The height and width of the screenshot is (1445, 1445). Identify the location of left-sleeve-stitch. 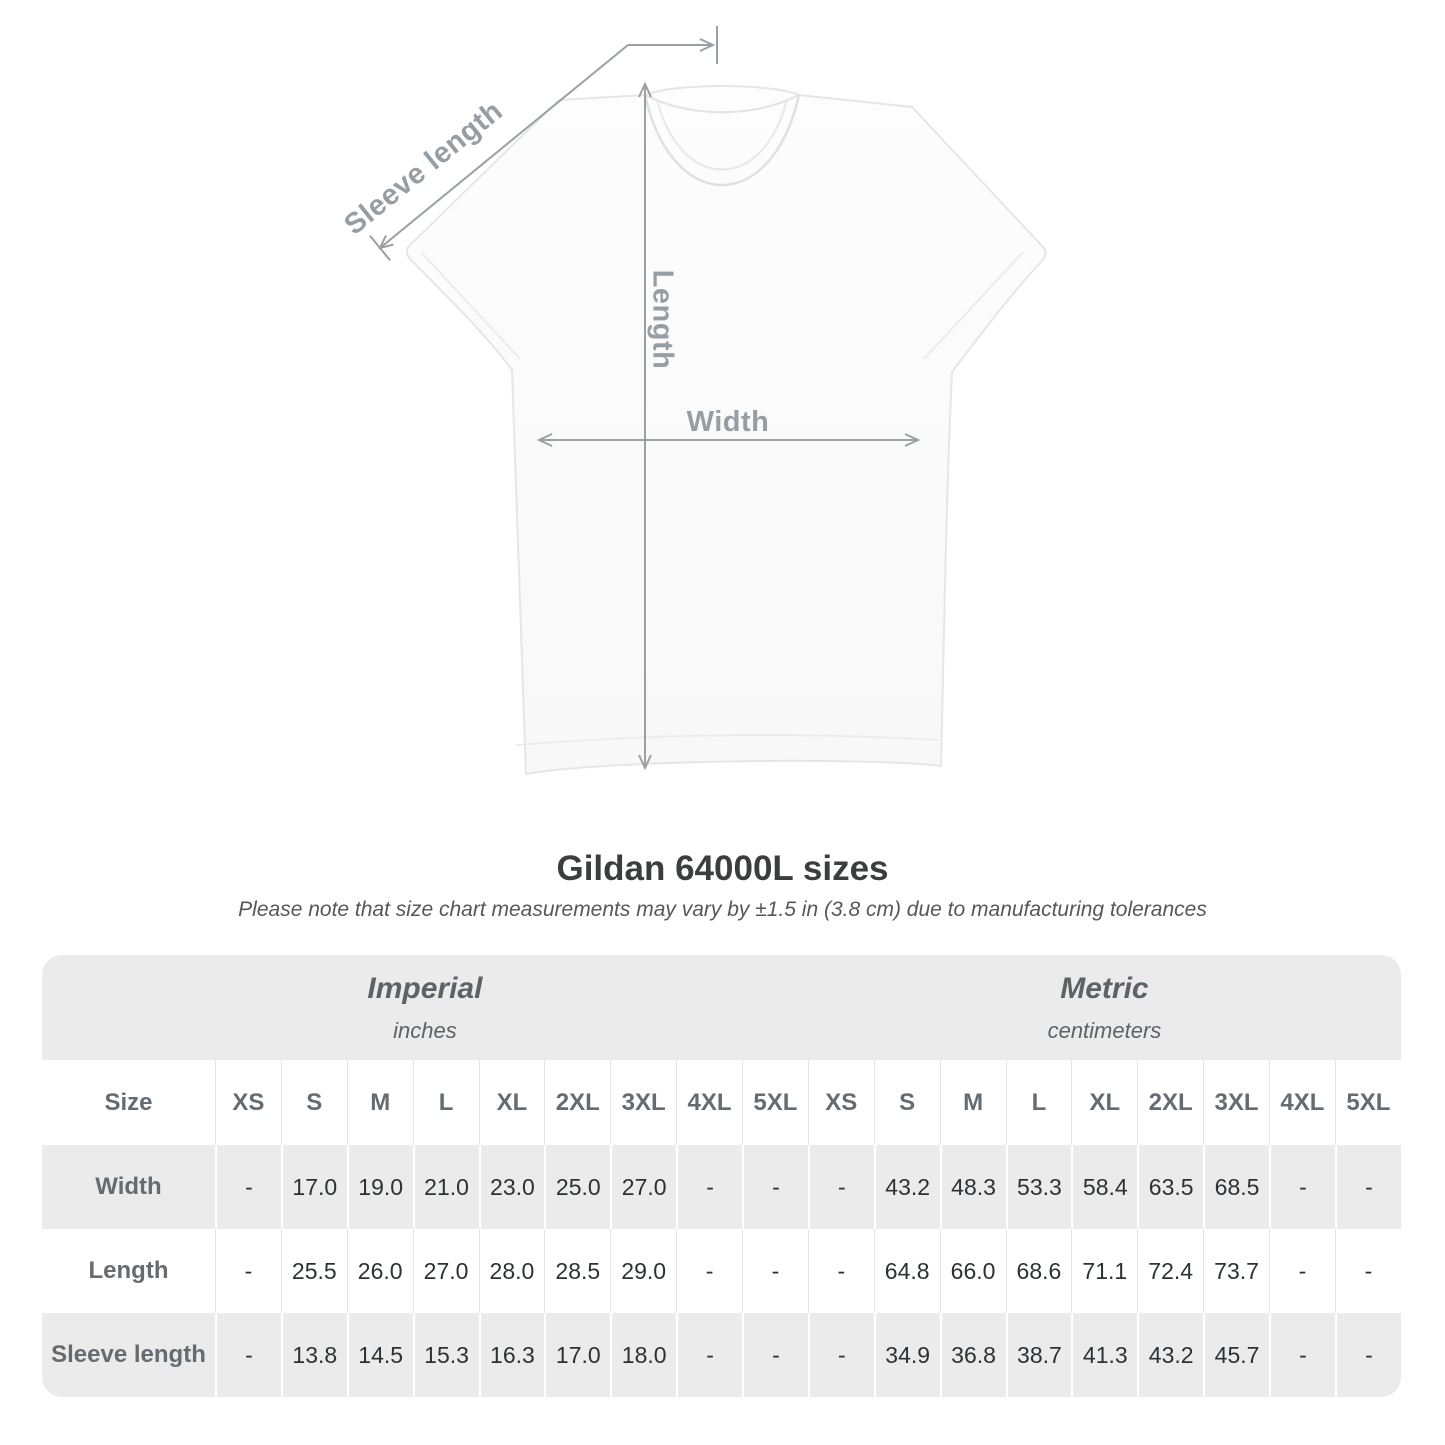
(470, 305).